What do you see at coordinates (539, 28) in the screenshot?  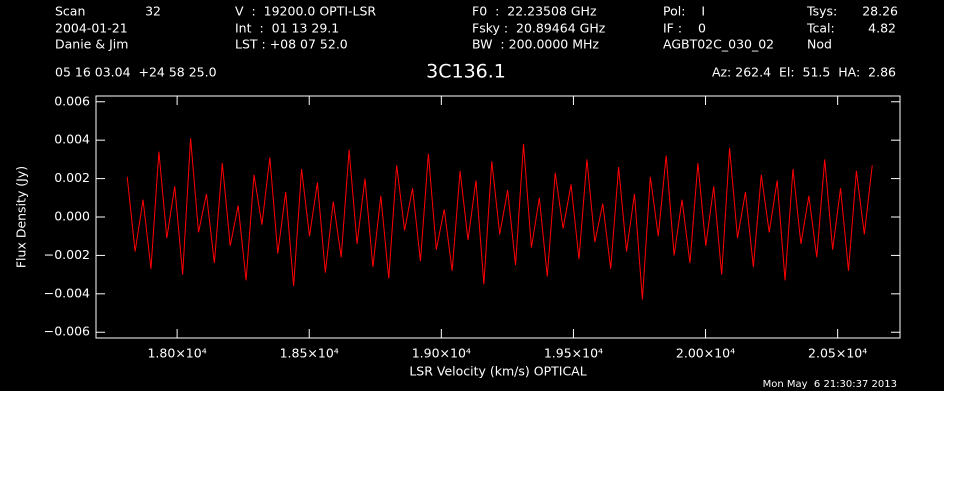 I see `header-field: Fsky : 20.89464 GHz` at bounding box center [539, 28].